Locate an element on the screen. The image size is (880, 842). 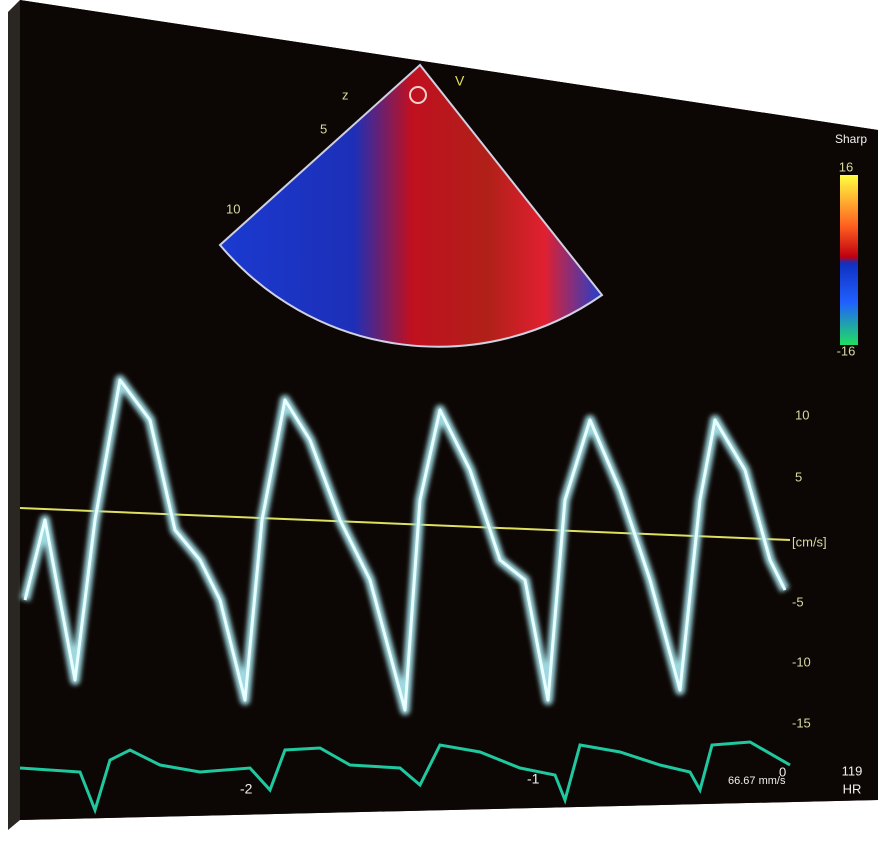
depth-label: 10 is located at coordinates (233, 208).